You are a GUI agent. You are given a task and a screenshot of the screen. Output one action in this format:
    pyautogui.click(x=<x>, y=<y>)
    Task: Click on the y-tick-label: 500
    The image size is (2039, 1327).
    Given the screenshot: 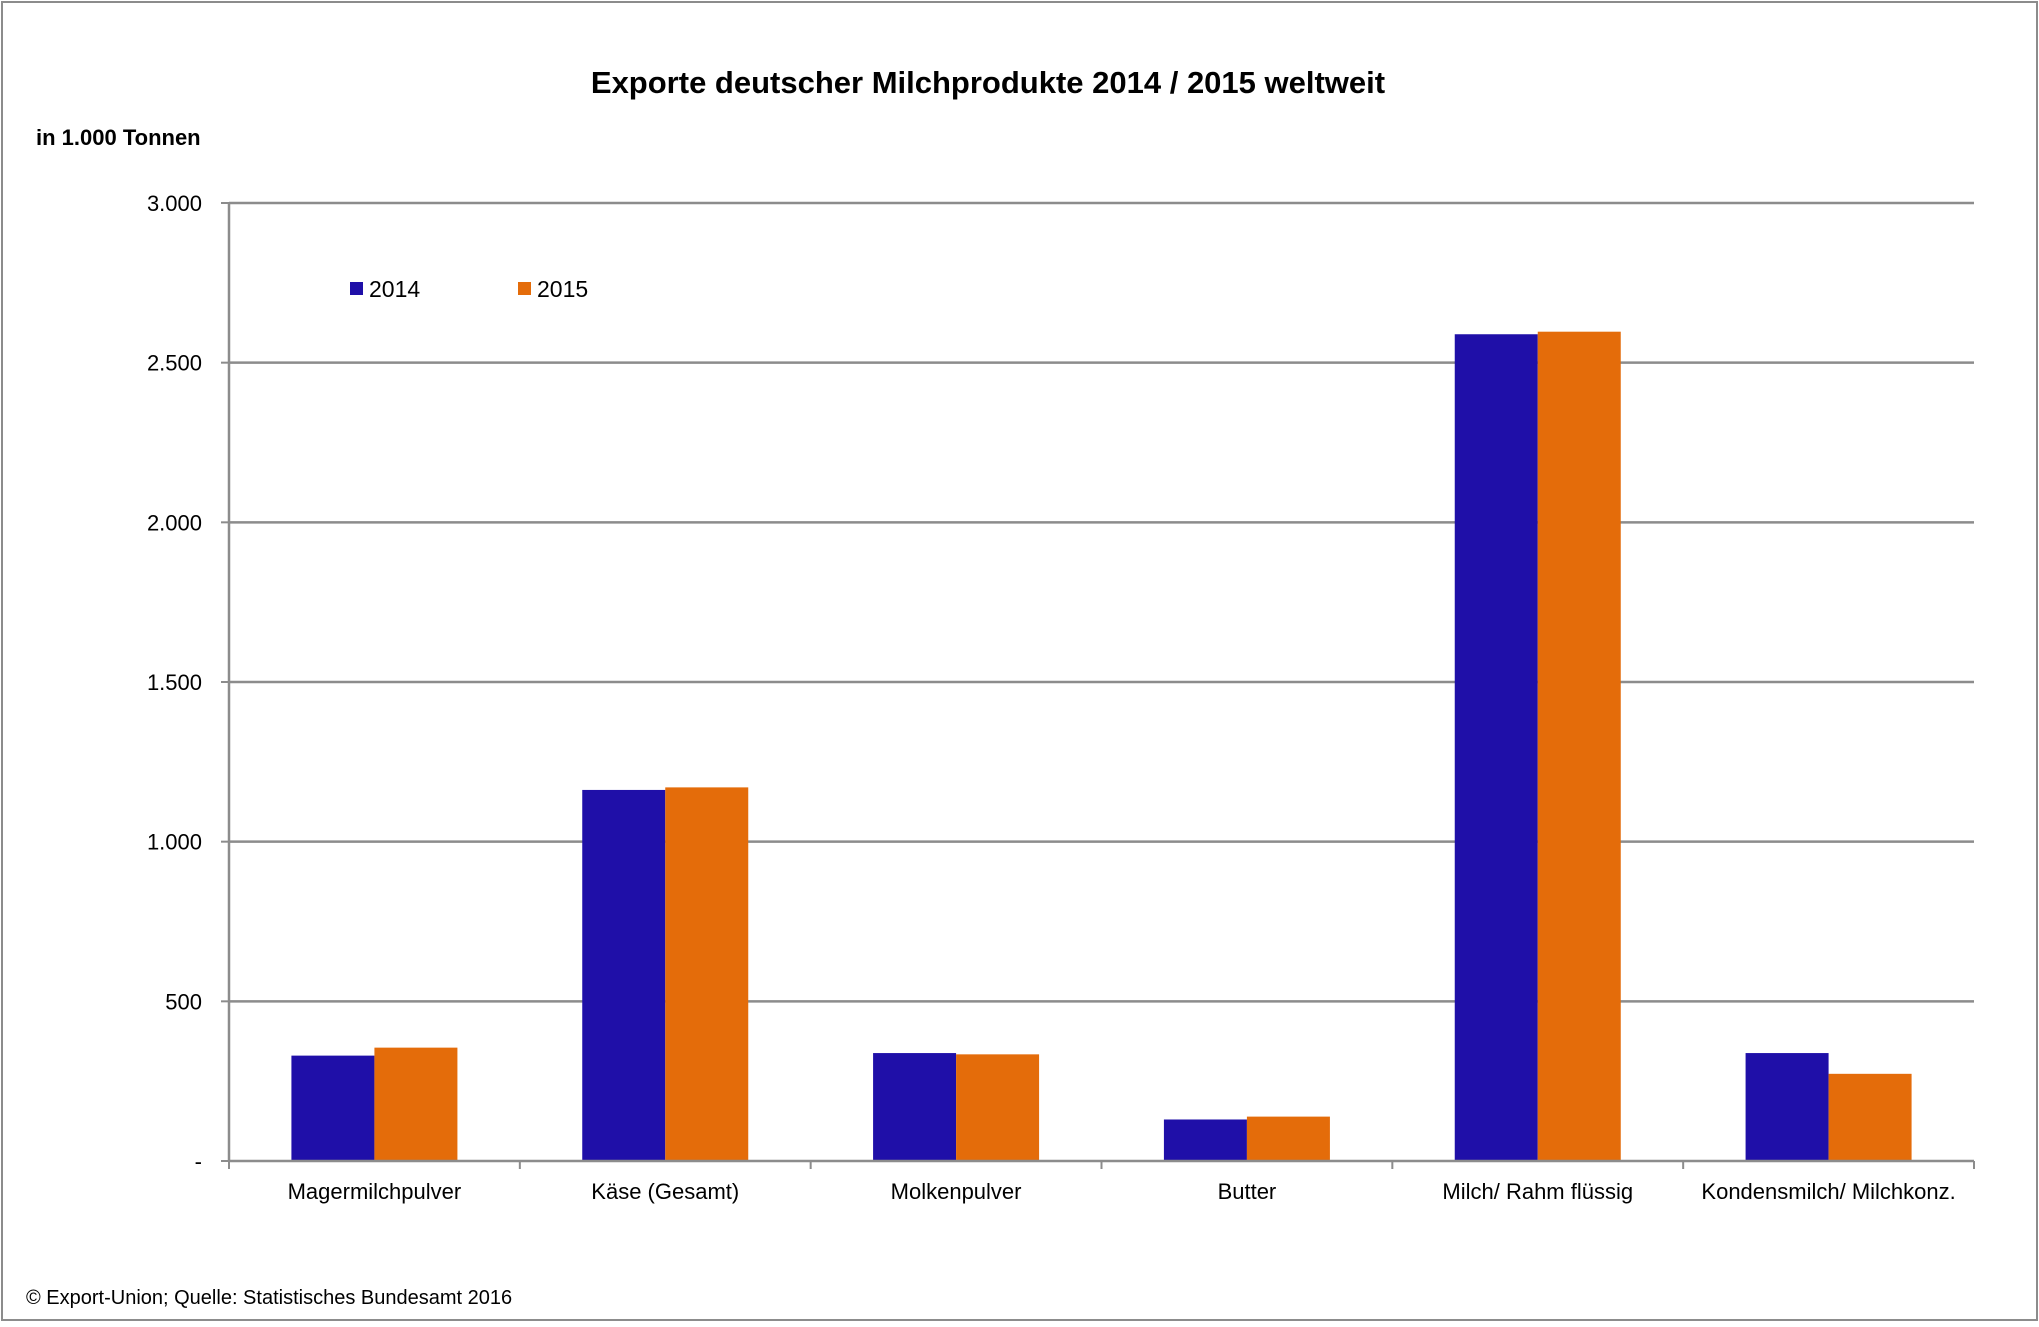 What is the action you would take?
    pyautogui.click(x=183, y=1001)
    